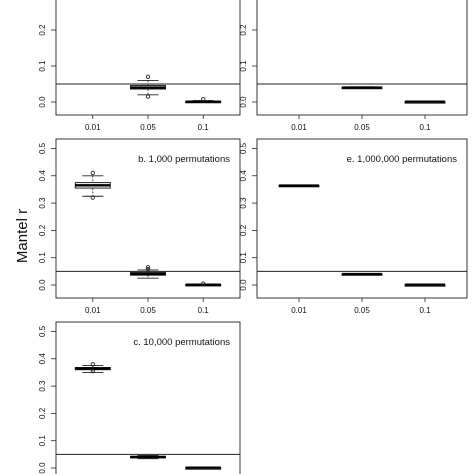 The height and width of the screenshot is (474, 474). I want to click on panel-title: c. 10,000 permutations, so click(181, 342).